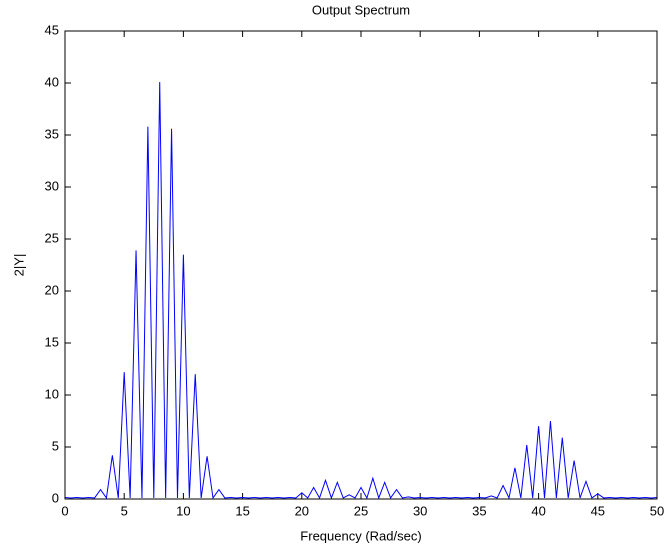 The height and width of the screenshot is (552, 668). What do you see at coordinates (52, 237) in the screenshot?
I see `y-tick-label: 25` at bounding box center [52, 237].